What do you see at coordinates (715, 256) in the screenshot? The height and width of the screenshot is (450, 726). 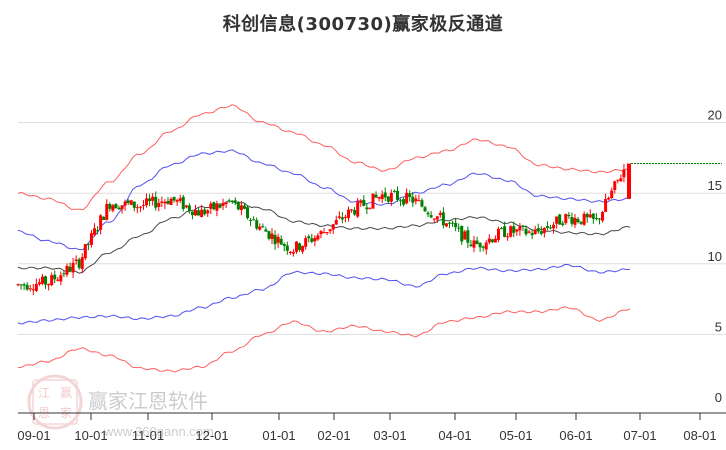 I see `y-tick-label: 10` at bounding box center [715, 256].